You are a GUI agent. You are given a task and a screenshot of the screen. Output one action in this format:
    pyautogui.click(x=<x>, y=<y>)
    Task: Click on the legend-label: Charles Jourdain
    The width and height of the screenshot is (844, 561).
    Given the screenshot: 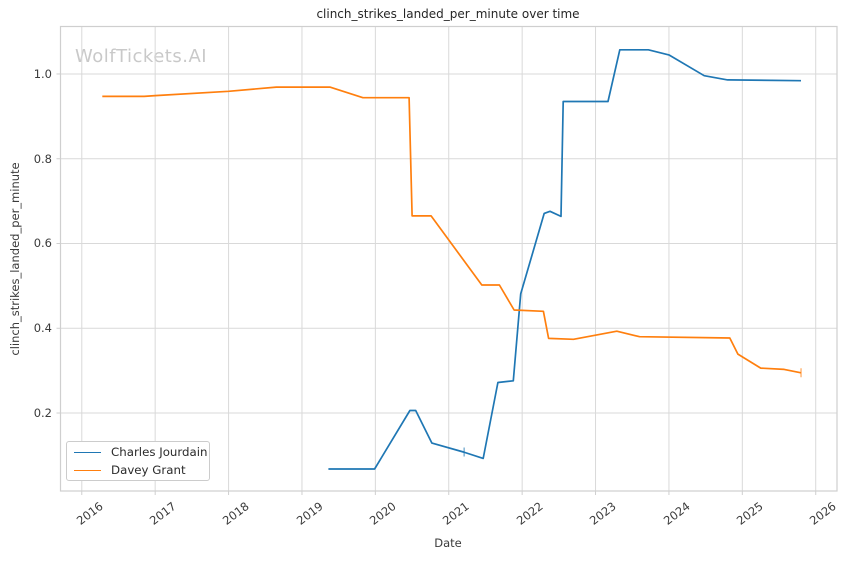 What is the action you would take?
    pyautogui.click(x=159, y=452)
    